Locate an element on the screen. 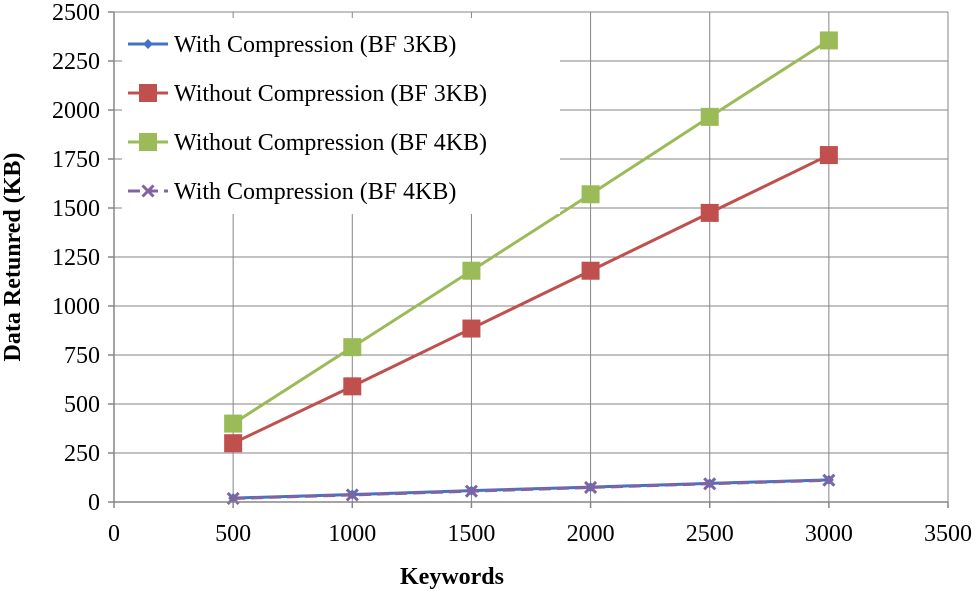 The image size is (979, 591). x-tick-label-3: 1500 is located at coordinates (471, 534).